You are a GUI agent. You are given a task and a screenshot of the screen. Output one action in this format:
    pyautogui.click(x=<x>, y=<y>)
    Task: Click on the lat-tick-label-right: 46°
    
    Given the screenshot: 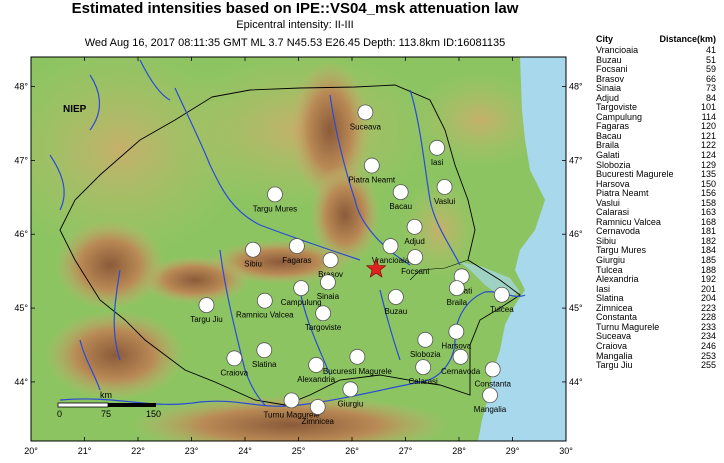 What is the action you would take?
    pyautogui.click(x=576, y=234)
    